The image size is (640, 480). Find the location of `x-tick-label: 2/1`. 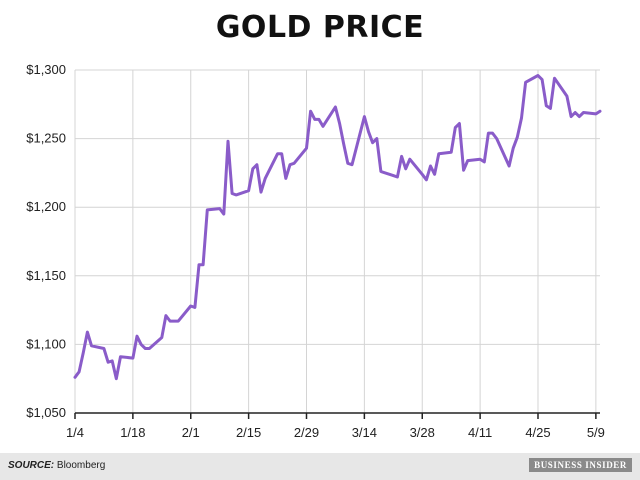

x-tick-label: 2/1 is located at coordinates (191, 432).